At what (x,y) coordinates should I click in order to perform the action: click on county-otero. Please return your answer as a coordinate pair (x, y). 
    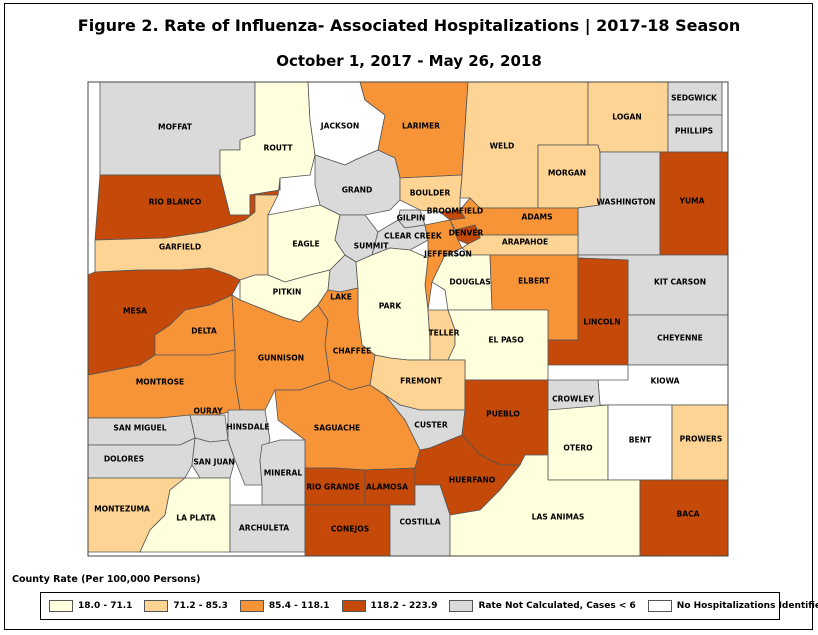
    Looking at the image, I should click on (578, 442).